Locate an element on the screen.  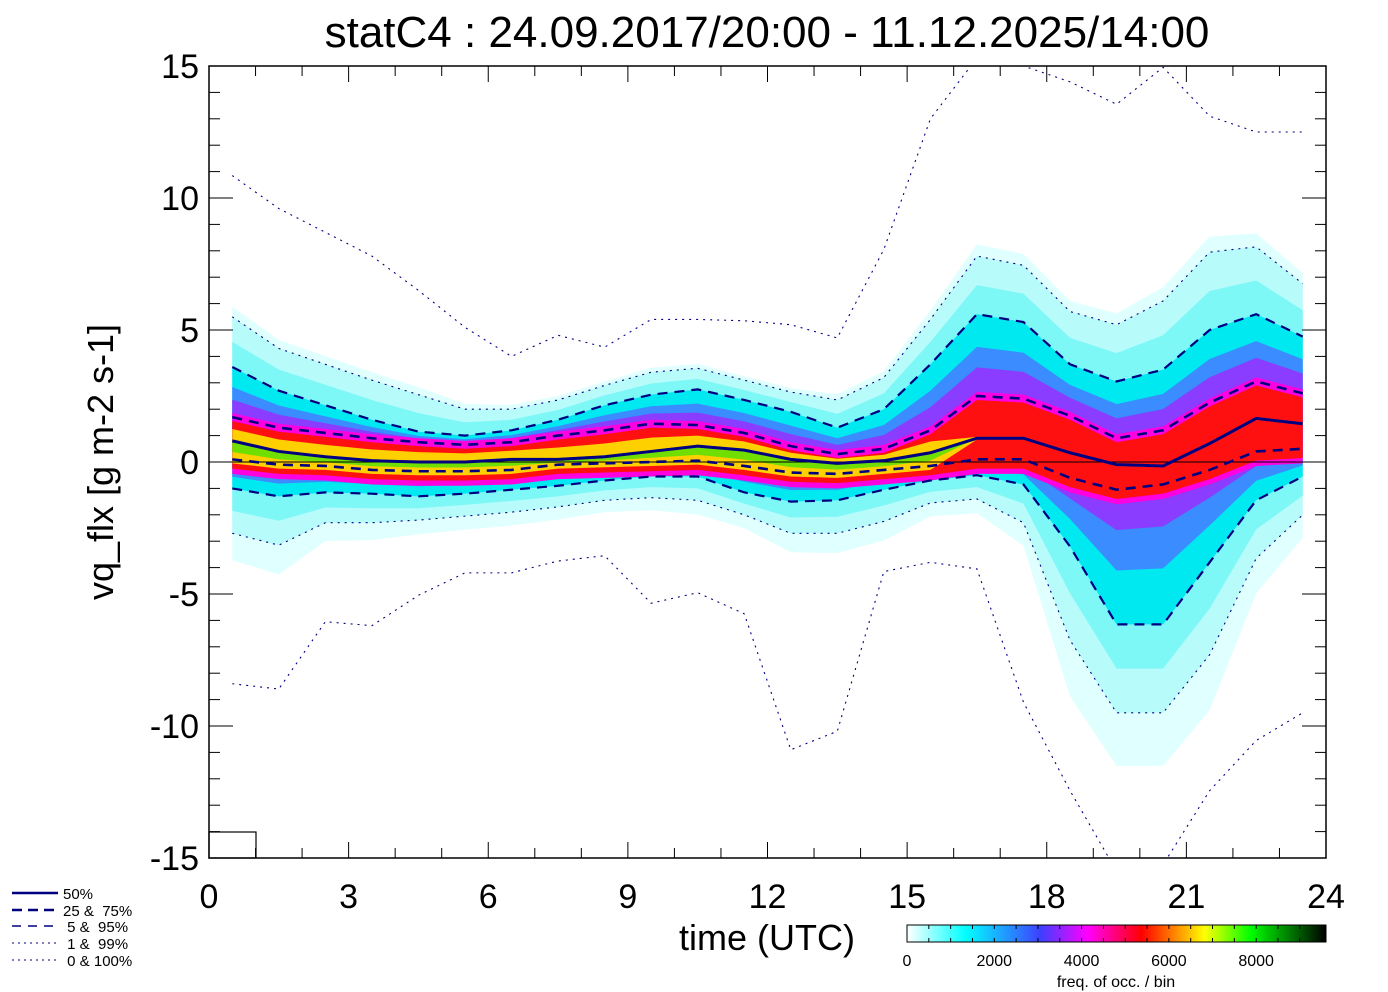
y-tick-label: 10 is located at coordinates (180, 199).